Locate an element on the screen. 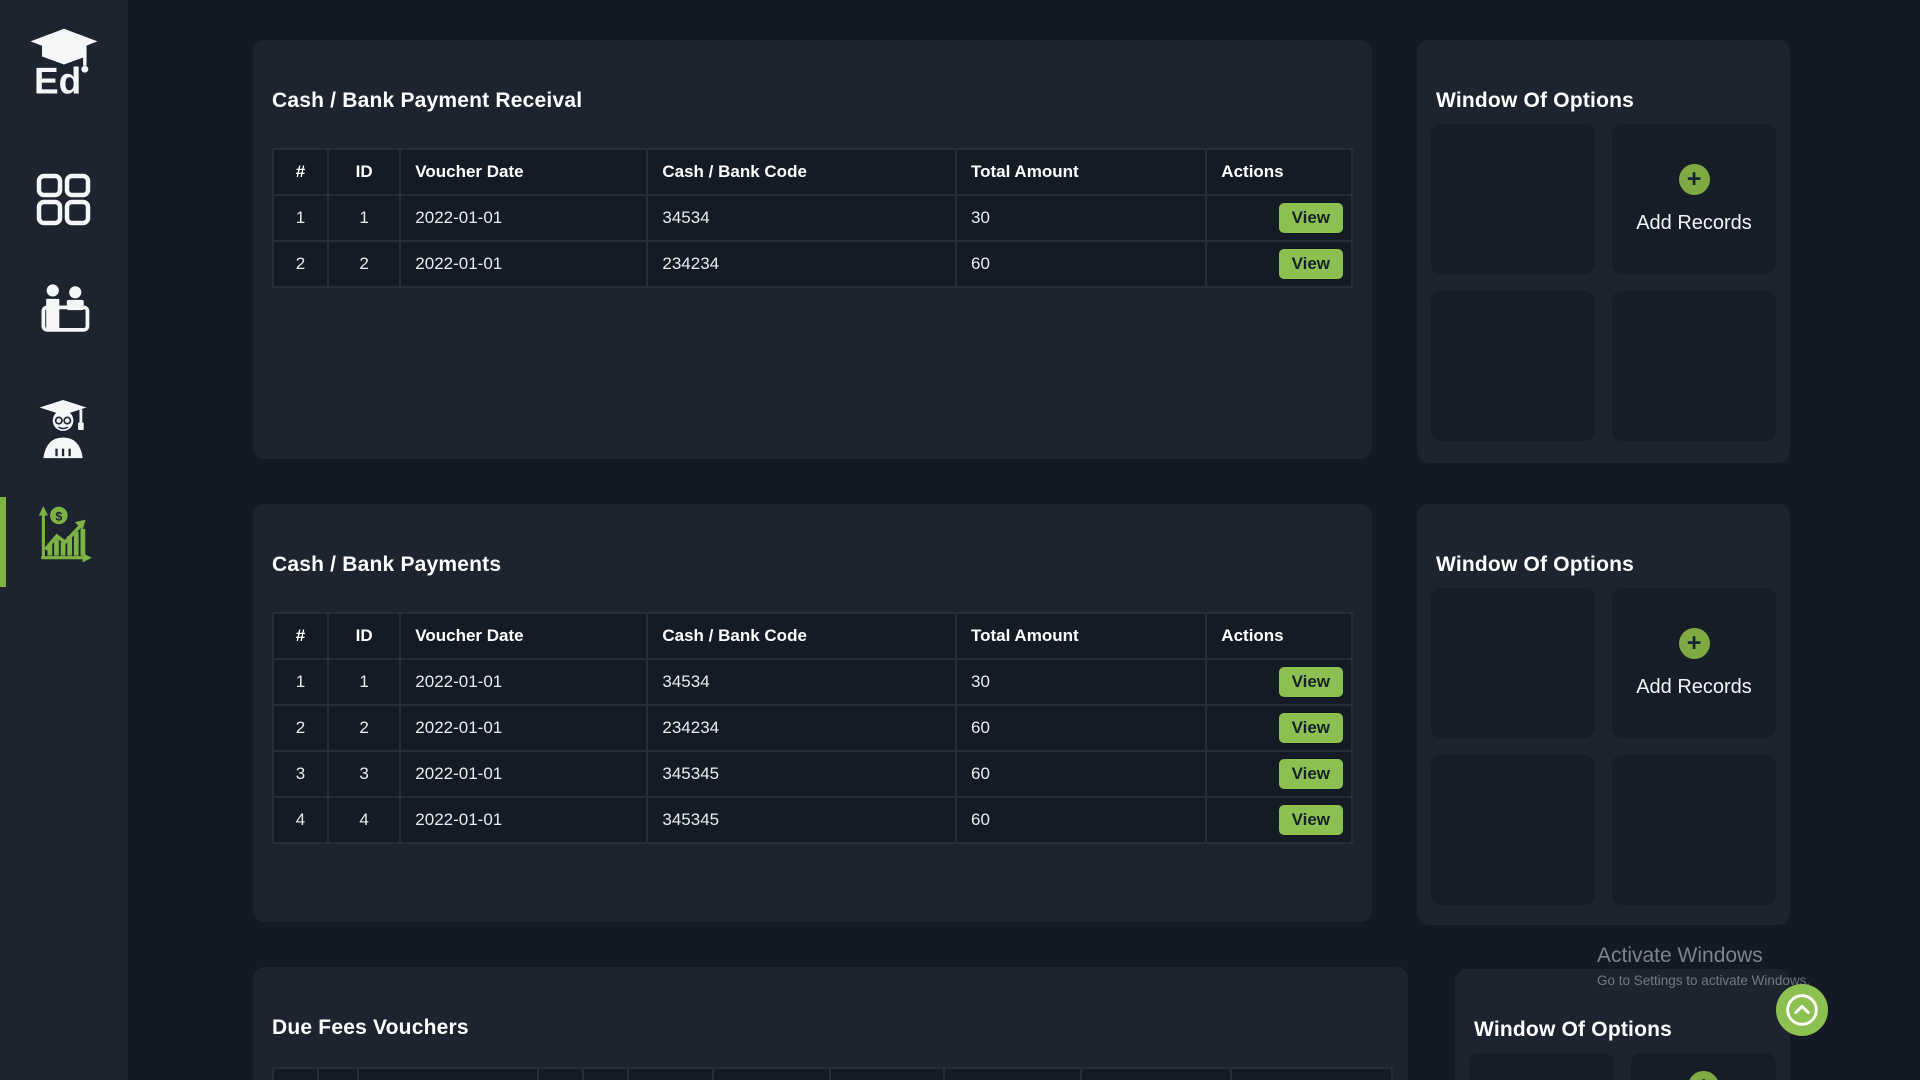 This screenshot has width=1920, height=1080. sidebar-item-students is located at coordinates (64, 431).